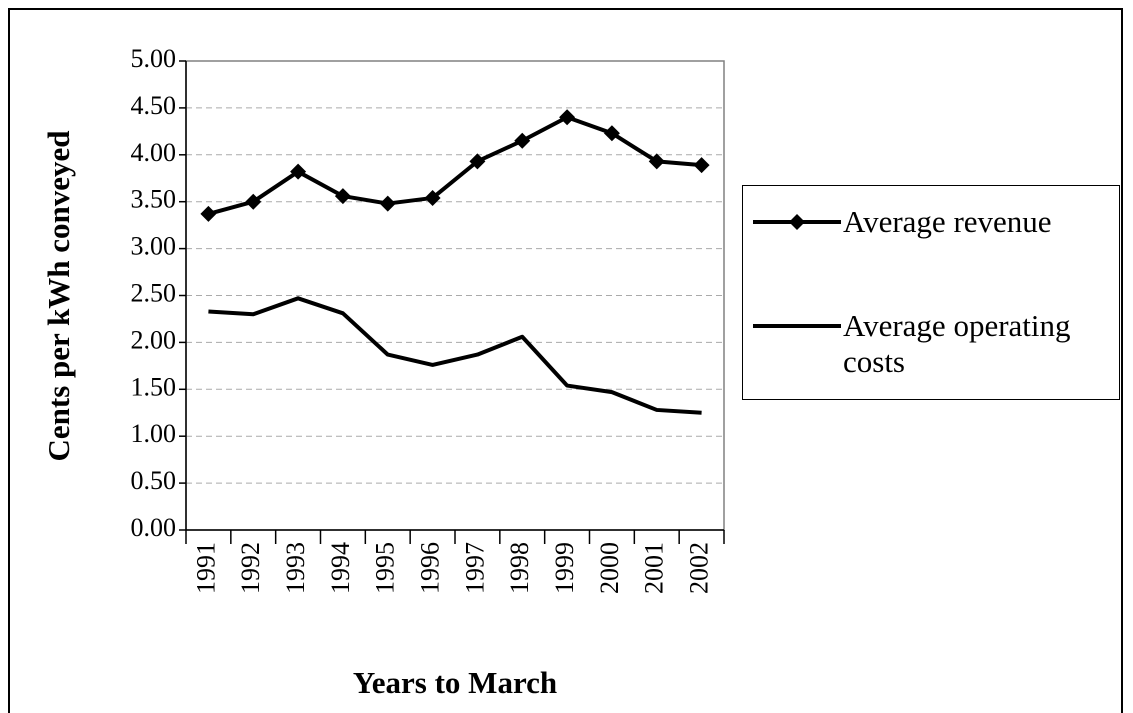  What do you see at coordinates (699, 568) in the screenshot?
I see `x-tick-label: 2002` at bounding box center [699, 568].